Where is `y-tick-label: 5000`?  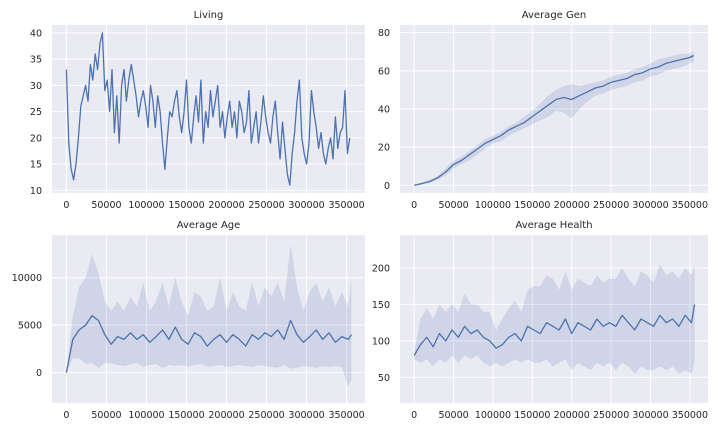
y-tick-label: 5000 is located at coordinates (30, 326).